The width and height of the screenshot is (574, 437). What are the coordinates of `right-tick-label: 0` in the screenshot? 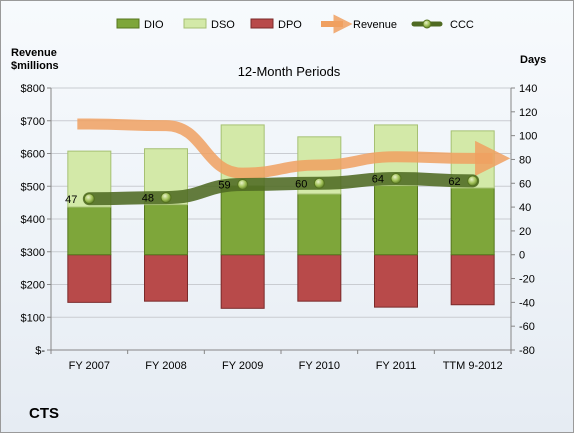 It's located at (522, 256).